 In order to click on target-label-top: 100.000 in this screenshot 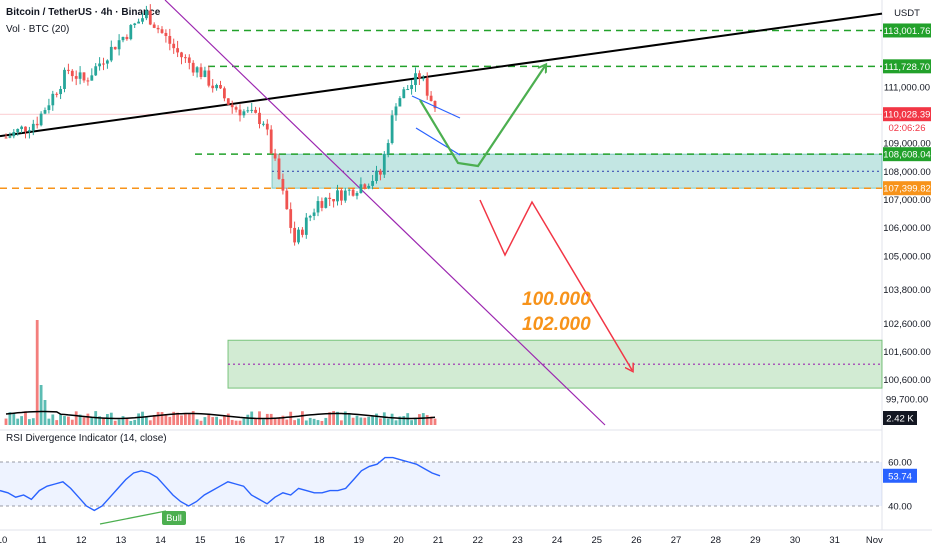, I will do `click(556, 299)`.